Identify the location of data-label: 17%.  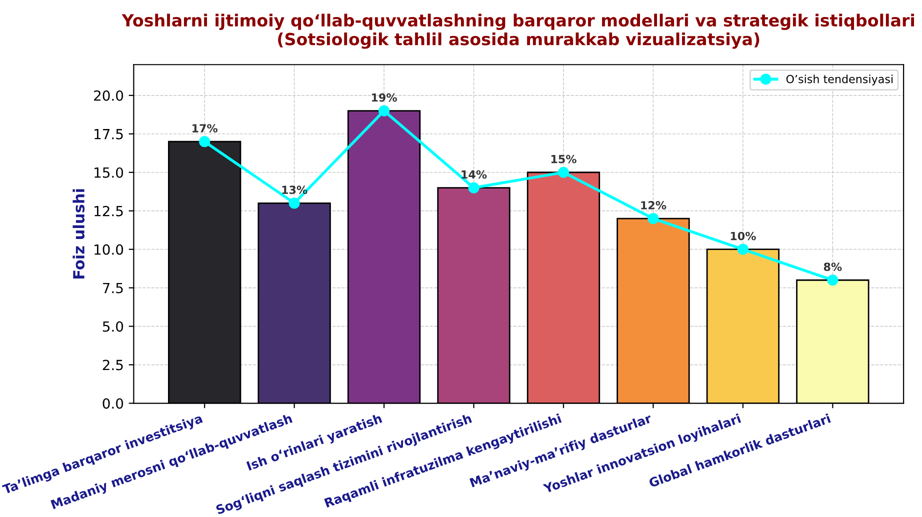
(205, 128).